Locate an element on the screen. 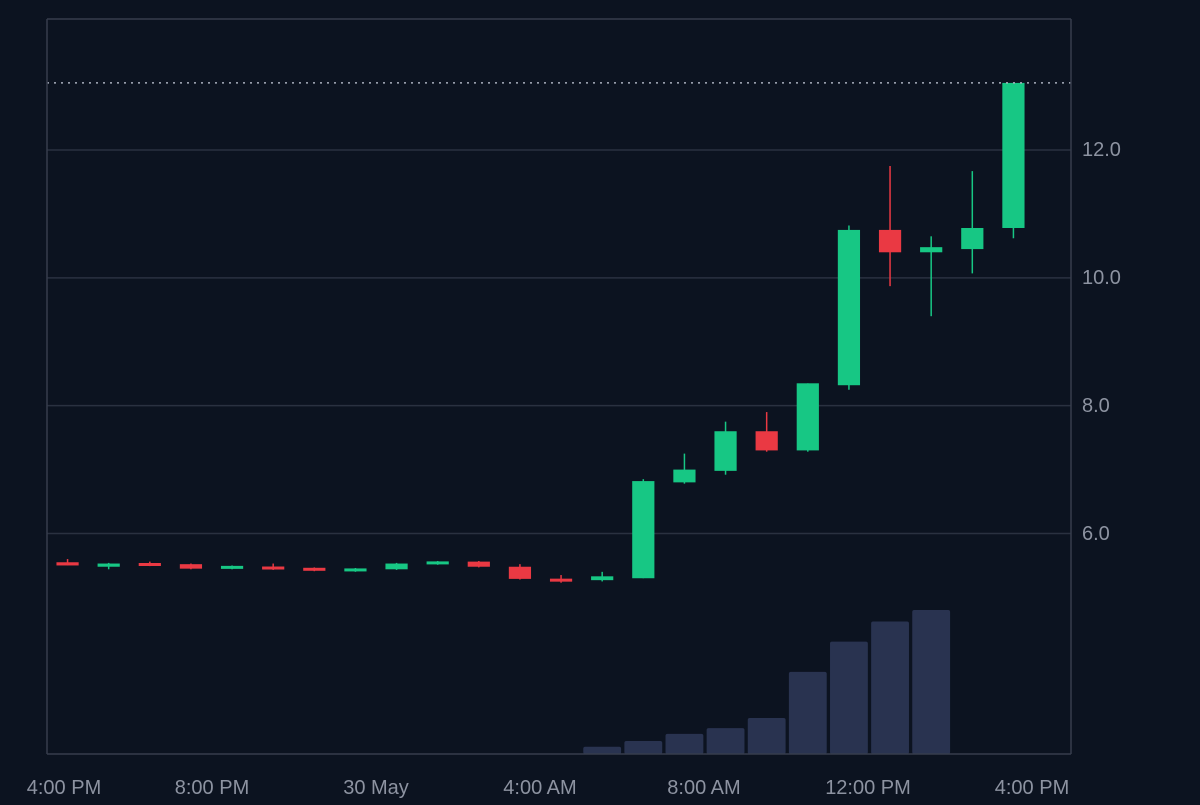 This screenshot has height=805, width=1200. y-tick-label: 10.0 is located at coordinates (1101, 278).